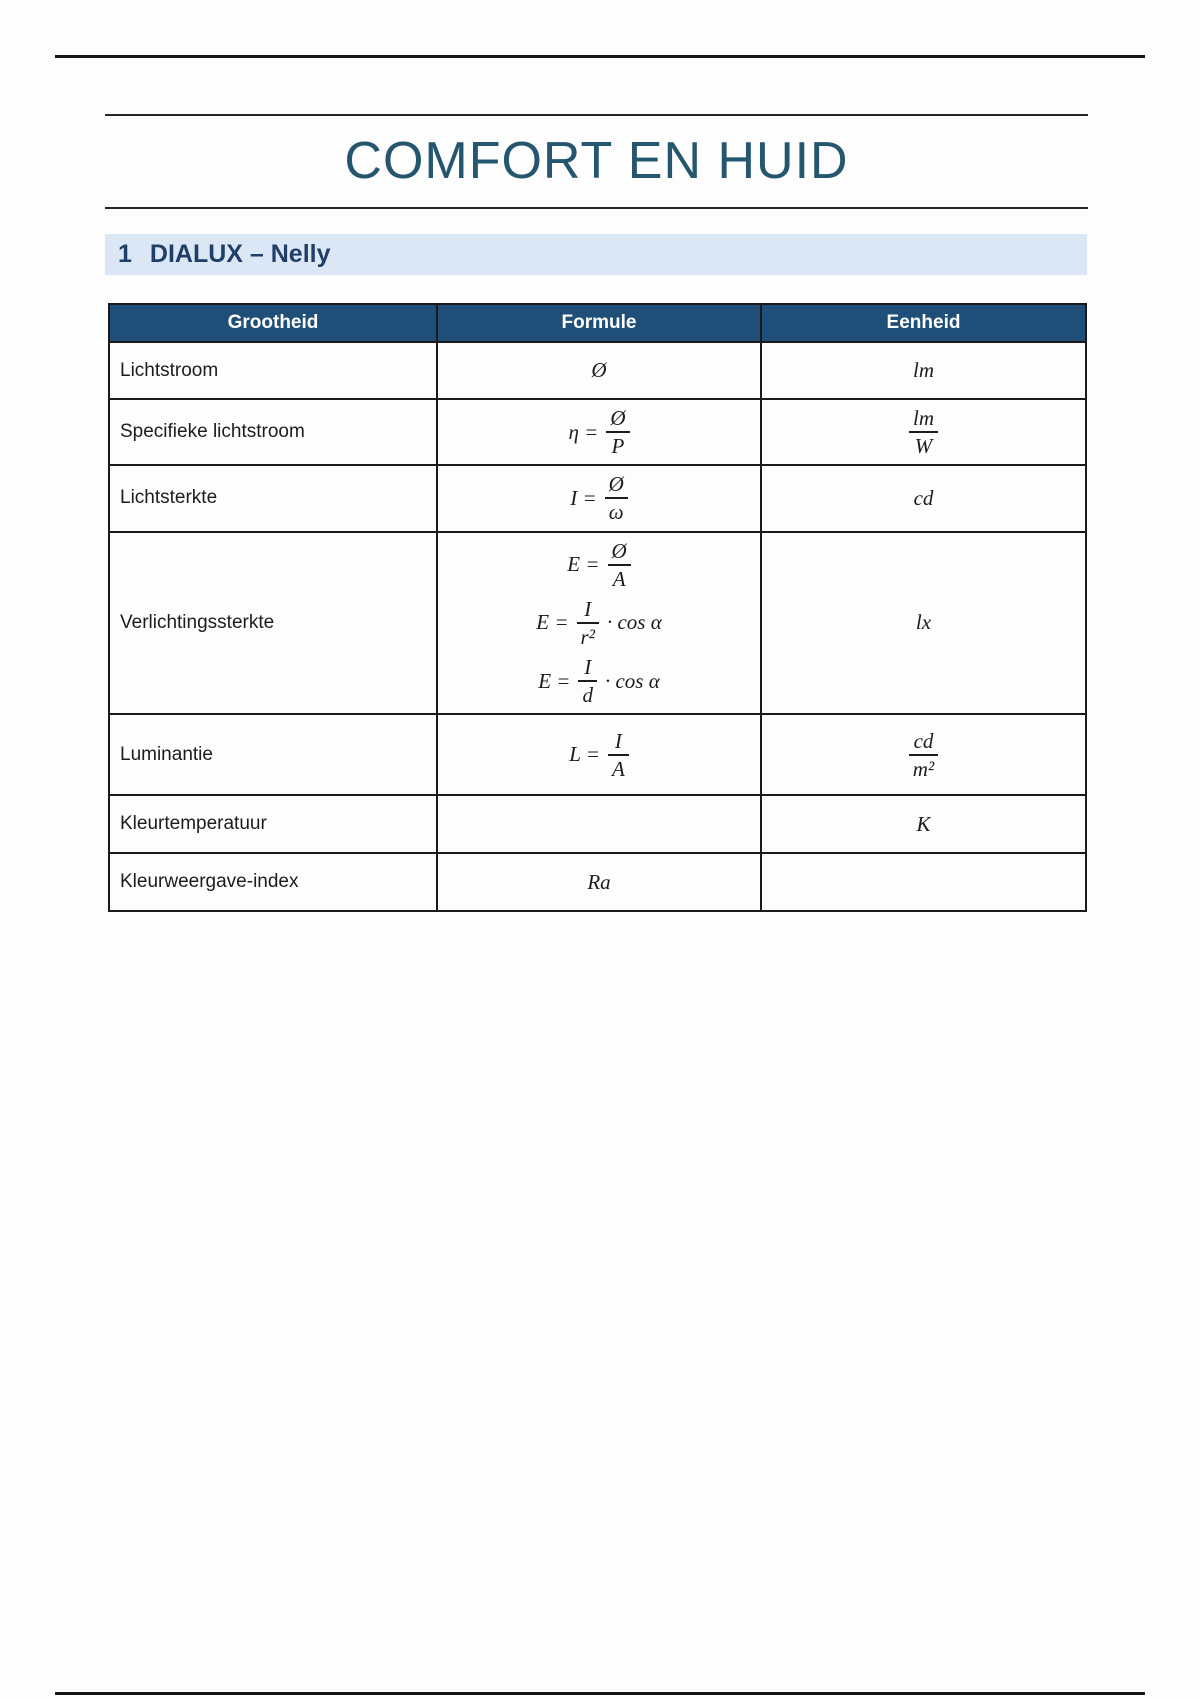  I want to click on formula: I = Ø ω, so click(599, 498).